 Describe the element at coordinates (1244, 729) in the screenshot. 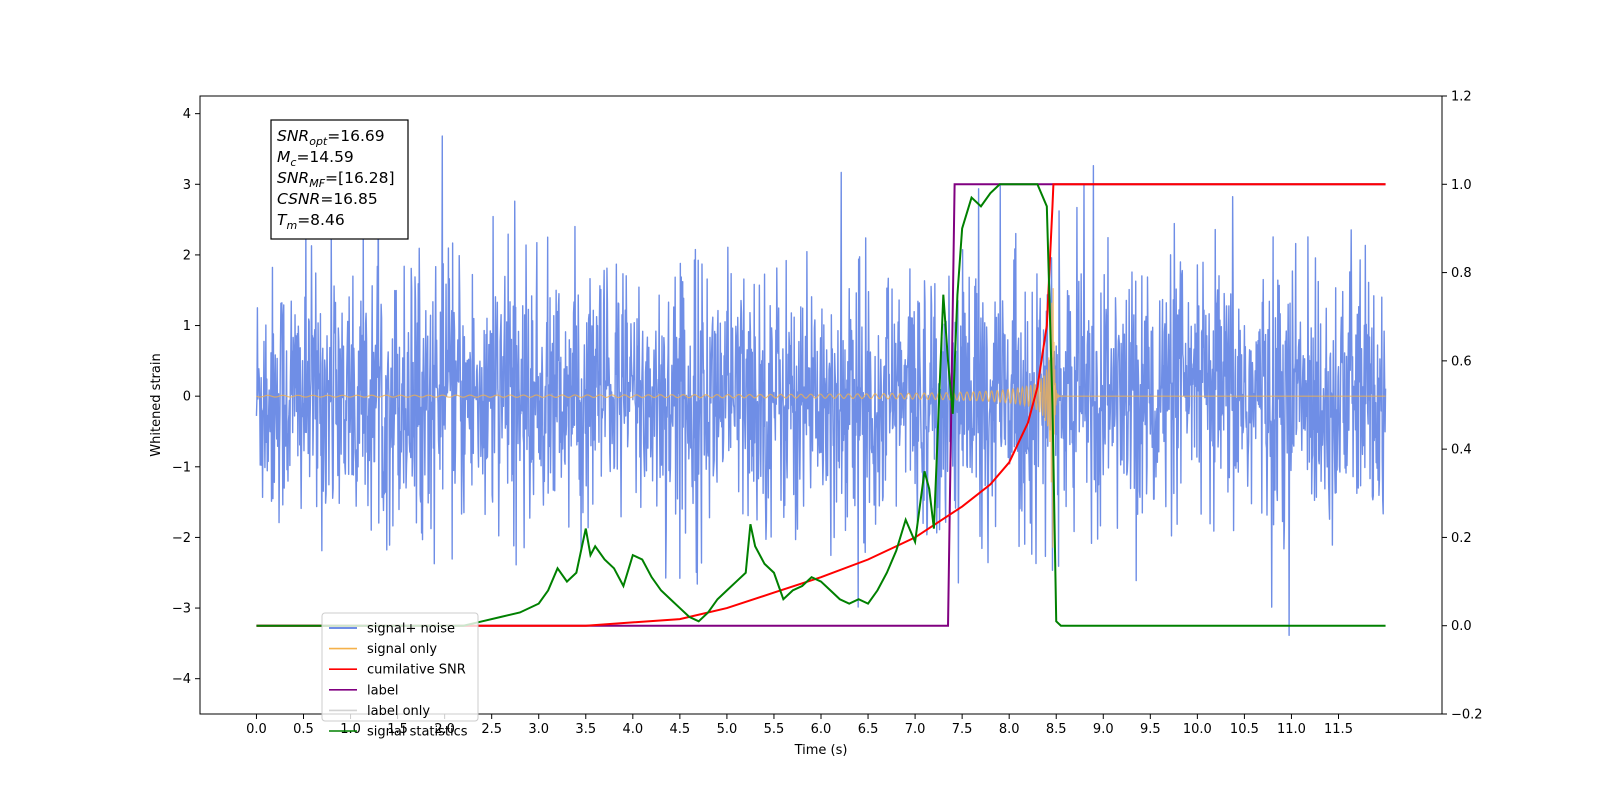

I see `x-tick-label: 10.5` at that location.